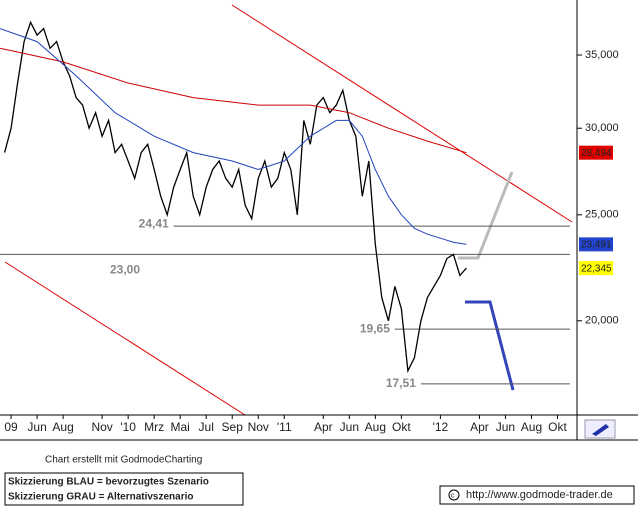 The image size is (638, 532). I want to click on price-tag-label: 22,345, so click(596, 268).